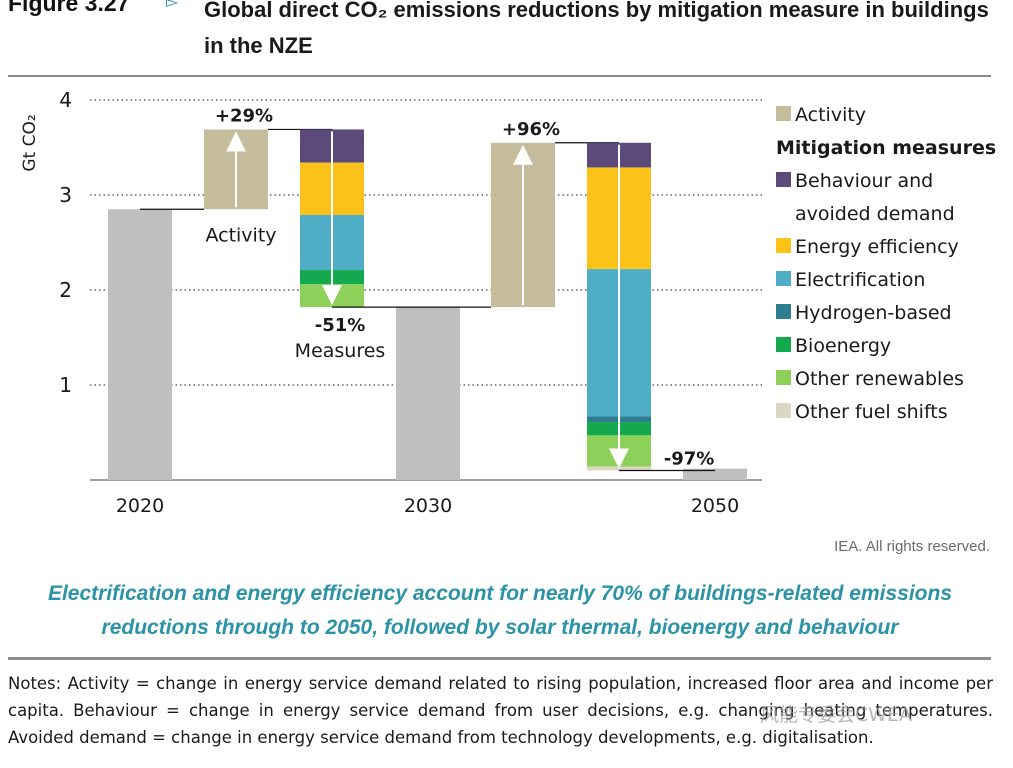 This screenshot has height=768, width=1013. What do you see at coordinates (783, 344) in the screenshot?
I see `legend-swatch-bioenergy` at bounding box center [783, 344].